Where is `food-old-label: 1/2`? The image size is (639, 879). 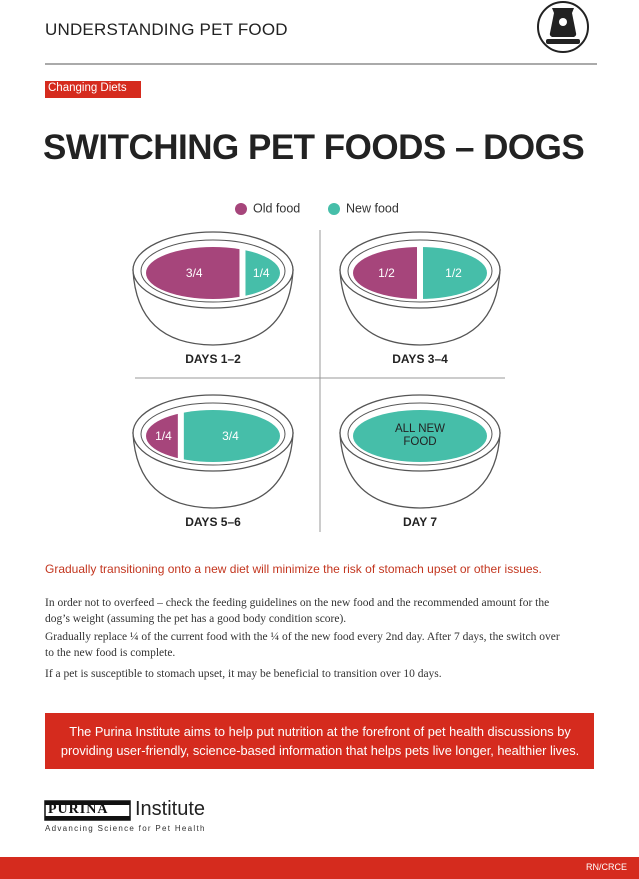
food-old-label: 1/2 is located at coordinates (386, 273).